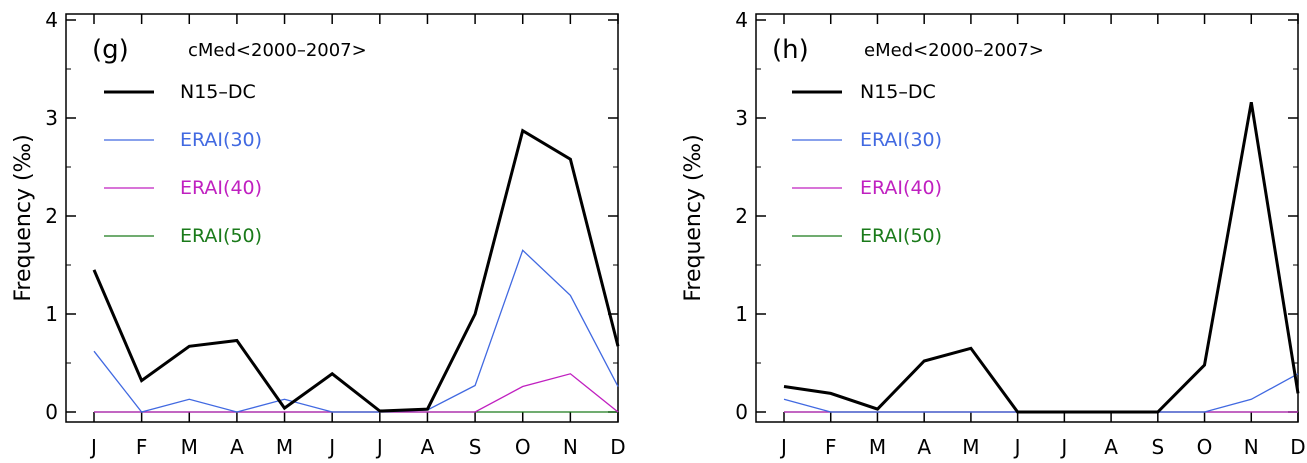  What do you see at coordinates (110, 50) in the screenshot?
I see `panel-label: (g)` at bounding box center [110, 50].